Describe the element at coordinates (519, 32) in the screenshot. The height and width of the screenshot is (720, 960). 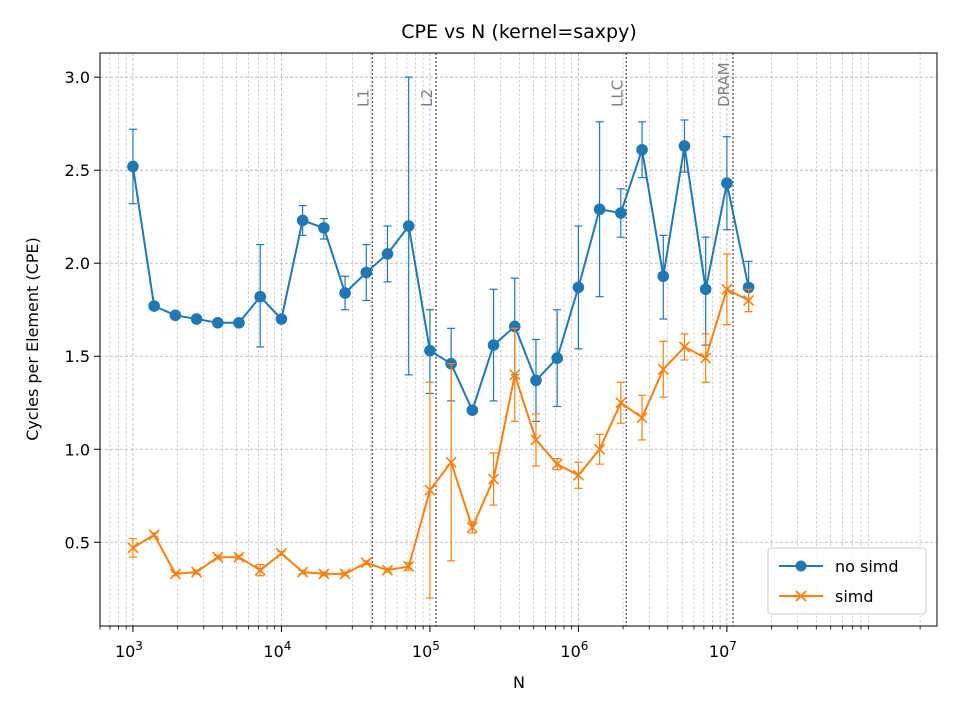
I see `chart-title: CPE vs N (kernel=saxpy)` at that location.